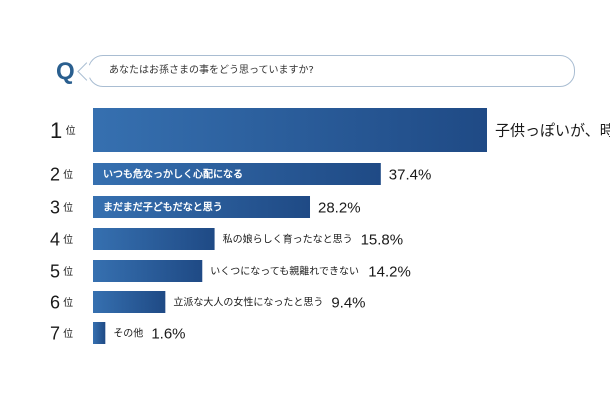 This screenshot has height=400, width=610. What do you see at coordinates (55, 207) in the screenshot?
I see `rank-number: 3` at bounding box center [55, 207].